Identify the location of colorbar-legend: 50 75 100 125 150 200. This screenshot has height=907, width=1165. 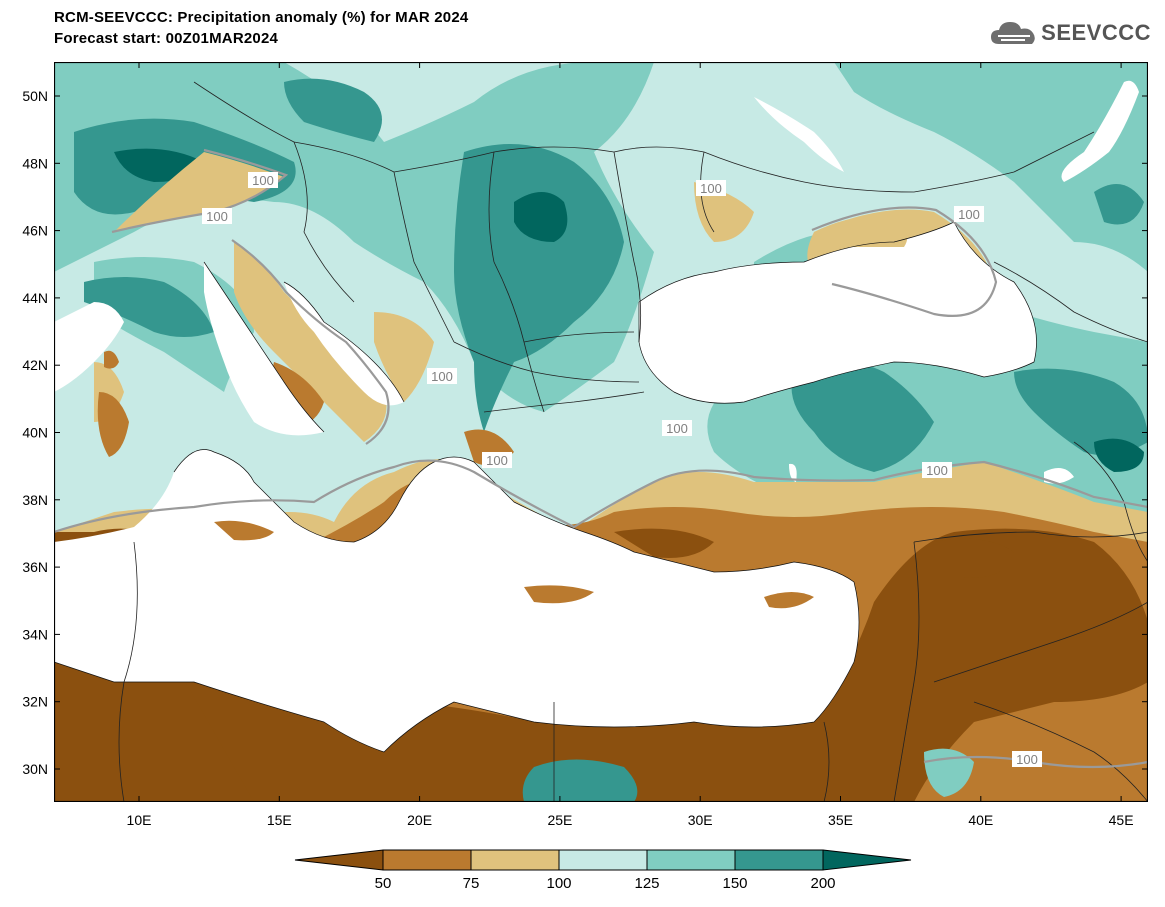
(603, 870).